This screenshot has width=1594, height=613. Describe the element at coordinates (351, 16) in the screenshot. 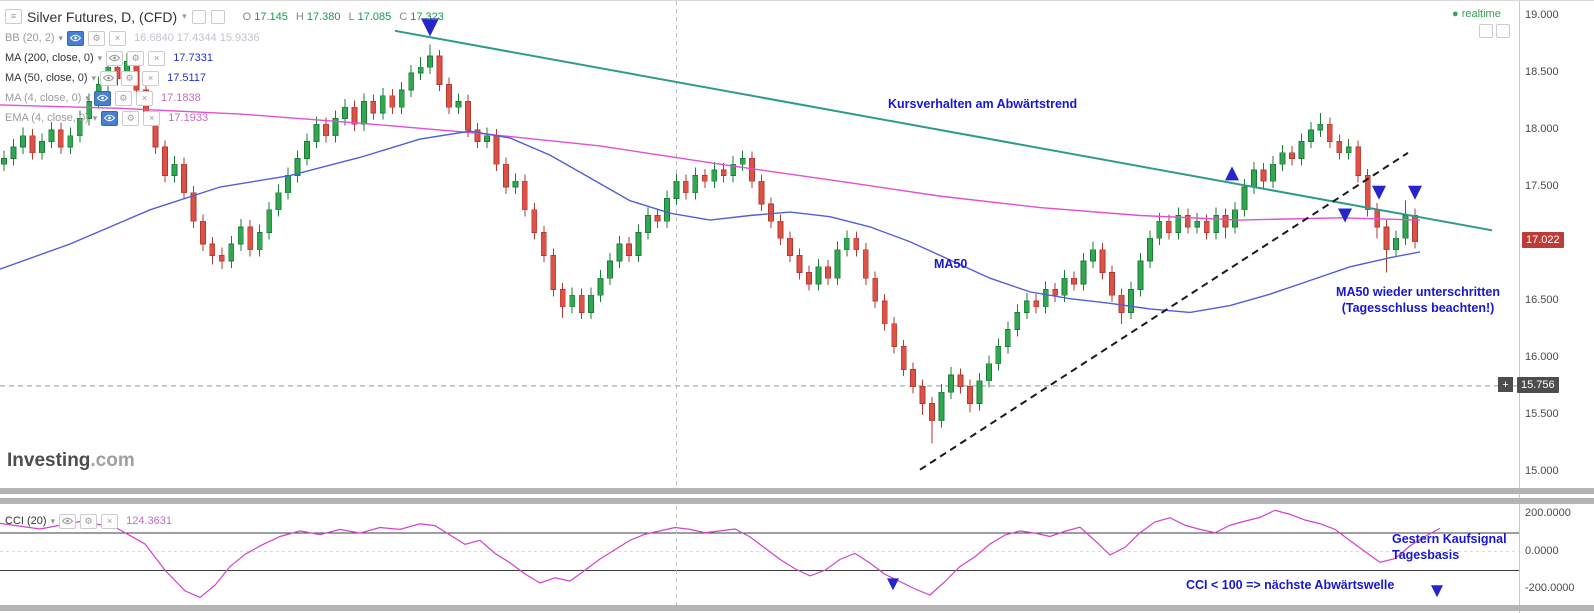

I see `low-label: L` at that location.